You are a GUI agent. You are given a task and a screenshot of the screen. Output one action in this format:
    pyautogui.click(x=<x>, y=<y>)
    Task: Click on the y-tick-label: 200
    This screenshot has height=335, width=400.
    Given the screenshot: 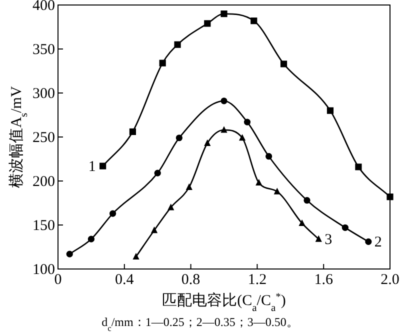 What is the action you would take?
    pyautogui.click(x=43, y=182)
    